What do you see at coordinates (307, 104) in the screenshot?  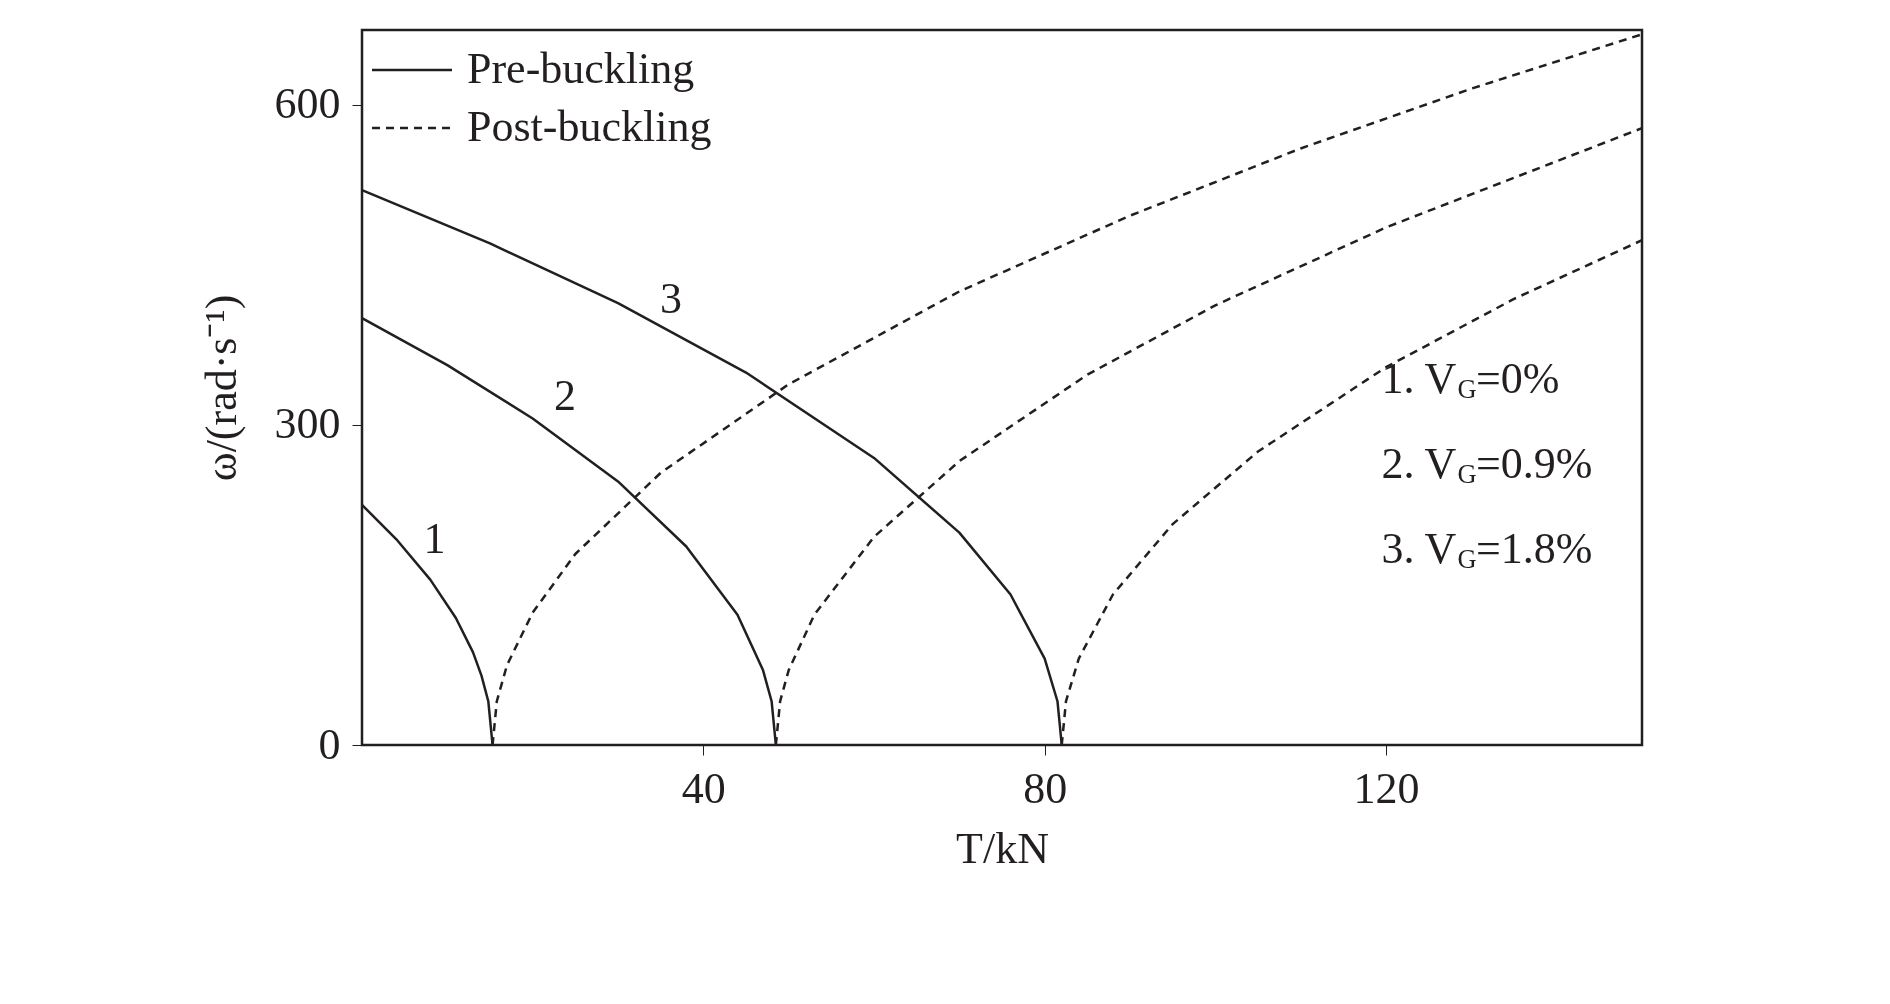 I see `y-tick-label: 600` at bounding box center [307, 104].